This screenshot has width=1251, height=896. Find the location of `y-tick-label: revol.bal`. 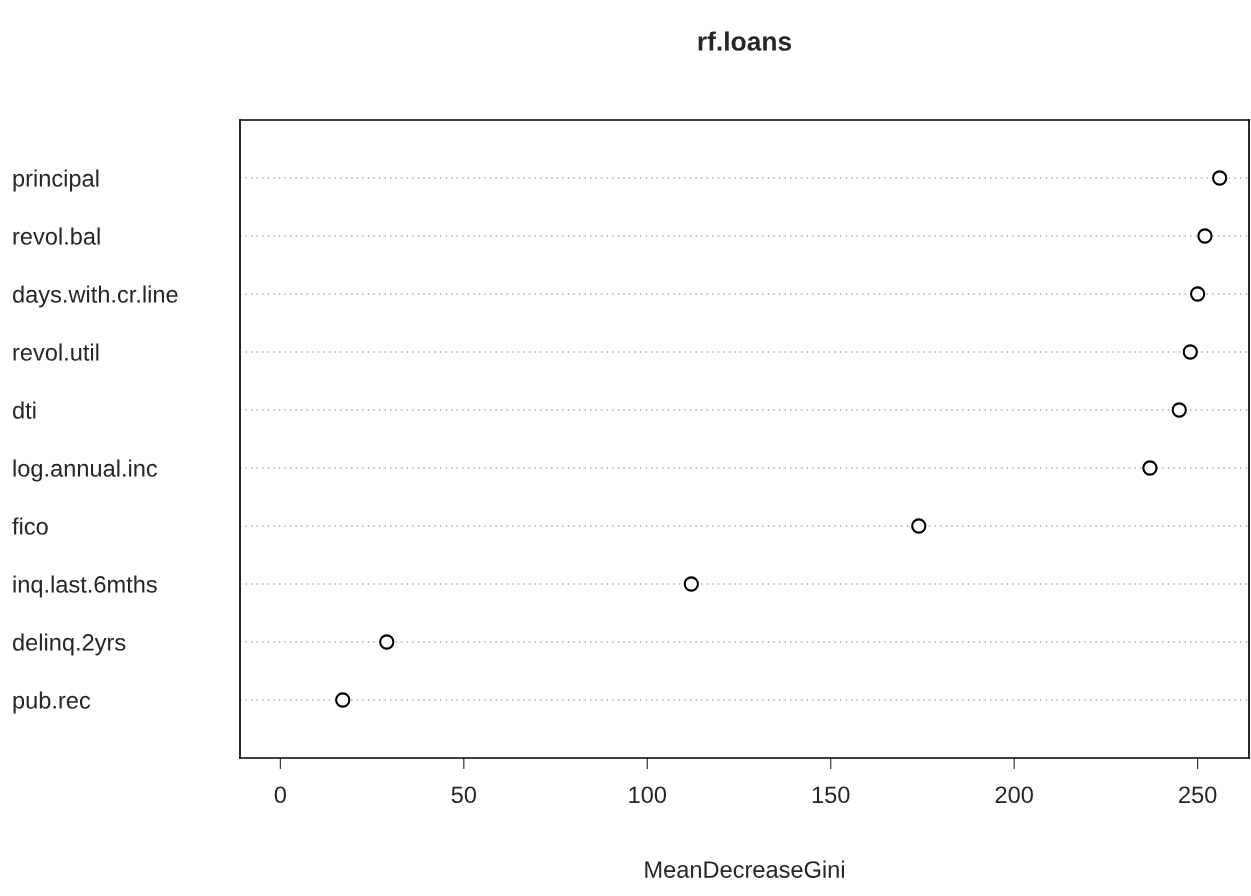

y-tick-label: revol.bal is located at coordinates (56, 236).